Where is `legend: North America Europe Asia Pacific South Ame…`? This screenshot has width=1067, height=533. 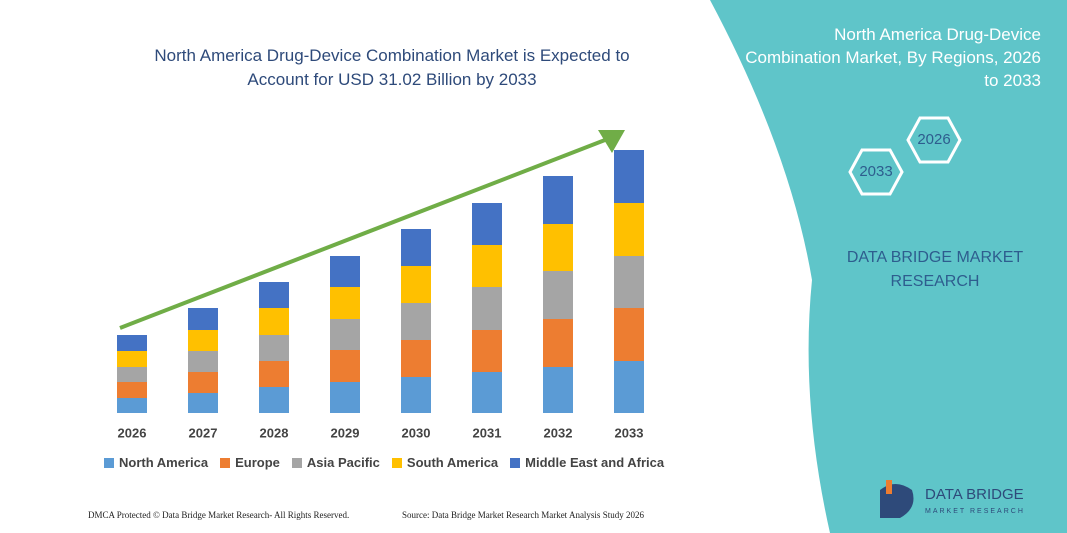
legend: North America Europe Asia Pacific South Ame… is located at coordinates (384, 462).